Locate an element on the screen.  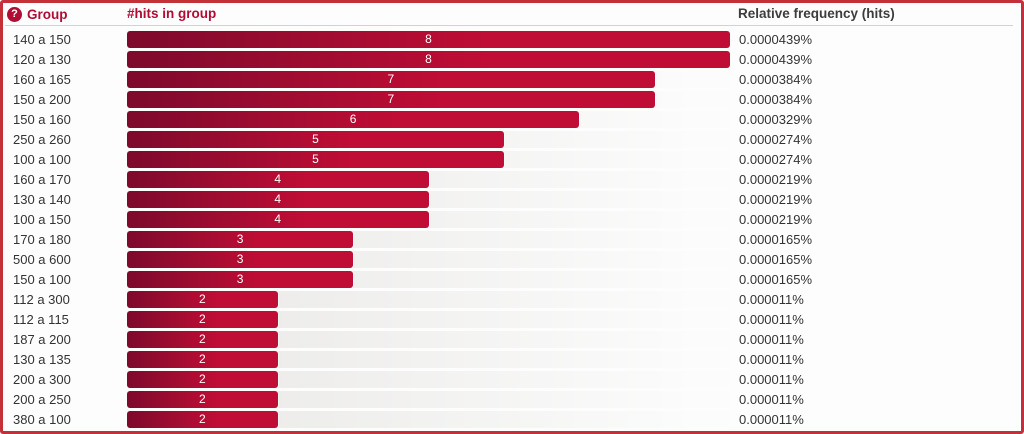
hits-header-cell: #hits in group is located at coordinates (428, 14).